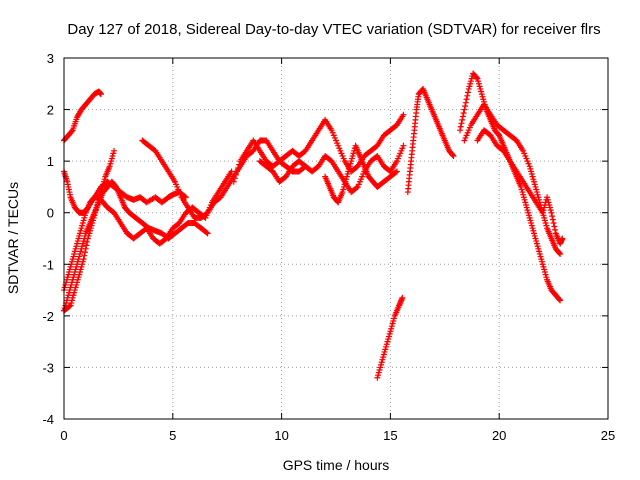  Describe the element at coordinates (48, 316) in the screenshot. I see `y-tick-label: -2` at that location.